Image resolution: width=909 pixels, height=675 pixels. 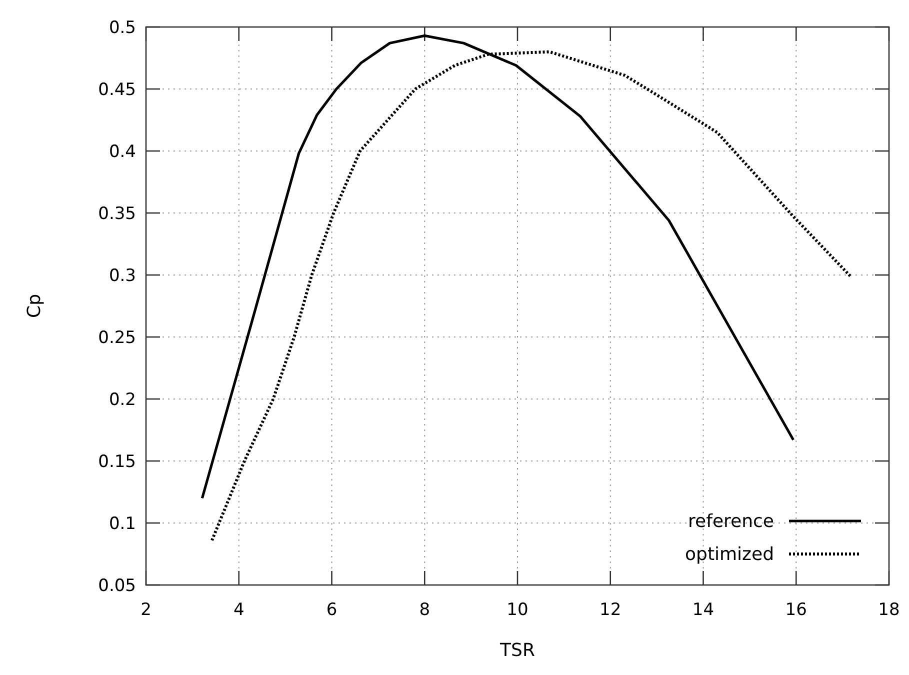 What do you see at coordinates (517, 650) in the screenshot?
I see `x-axis-title: TSR` at bounding box center [517, 650].